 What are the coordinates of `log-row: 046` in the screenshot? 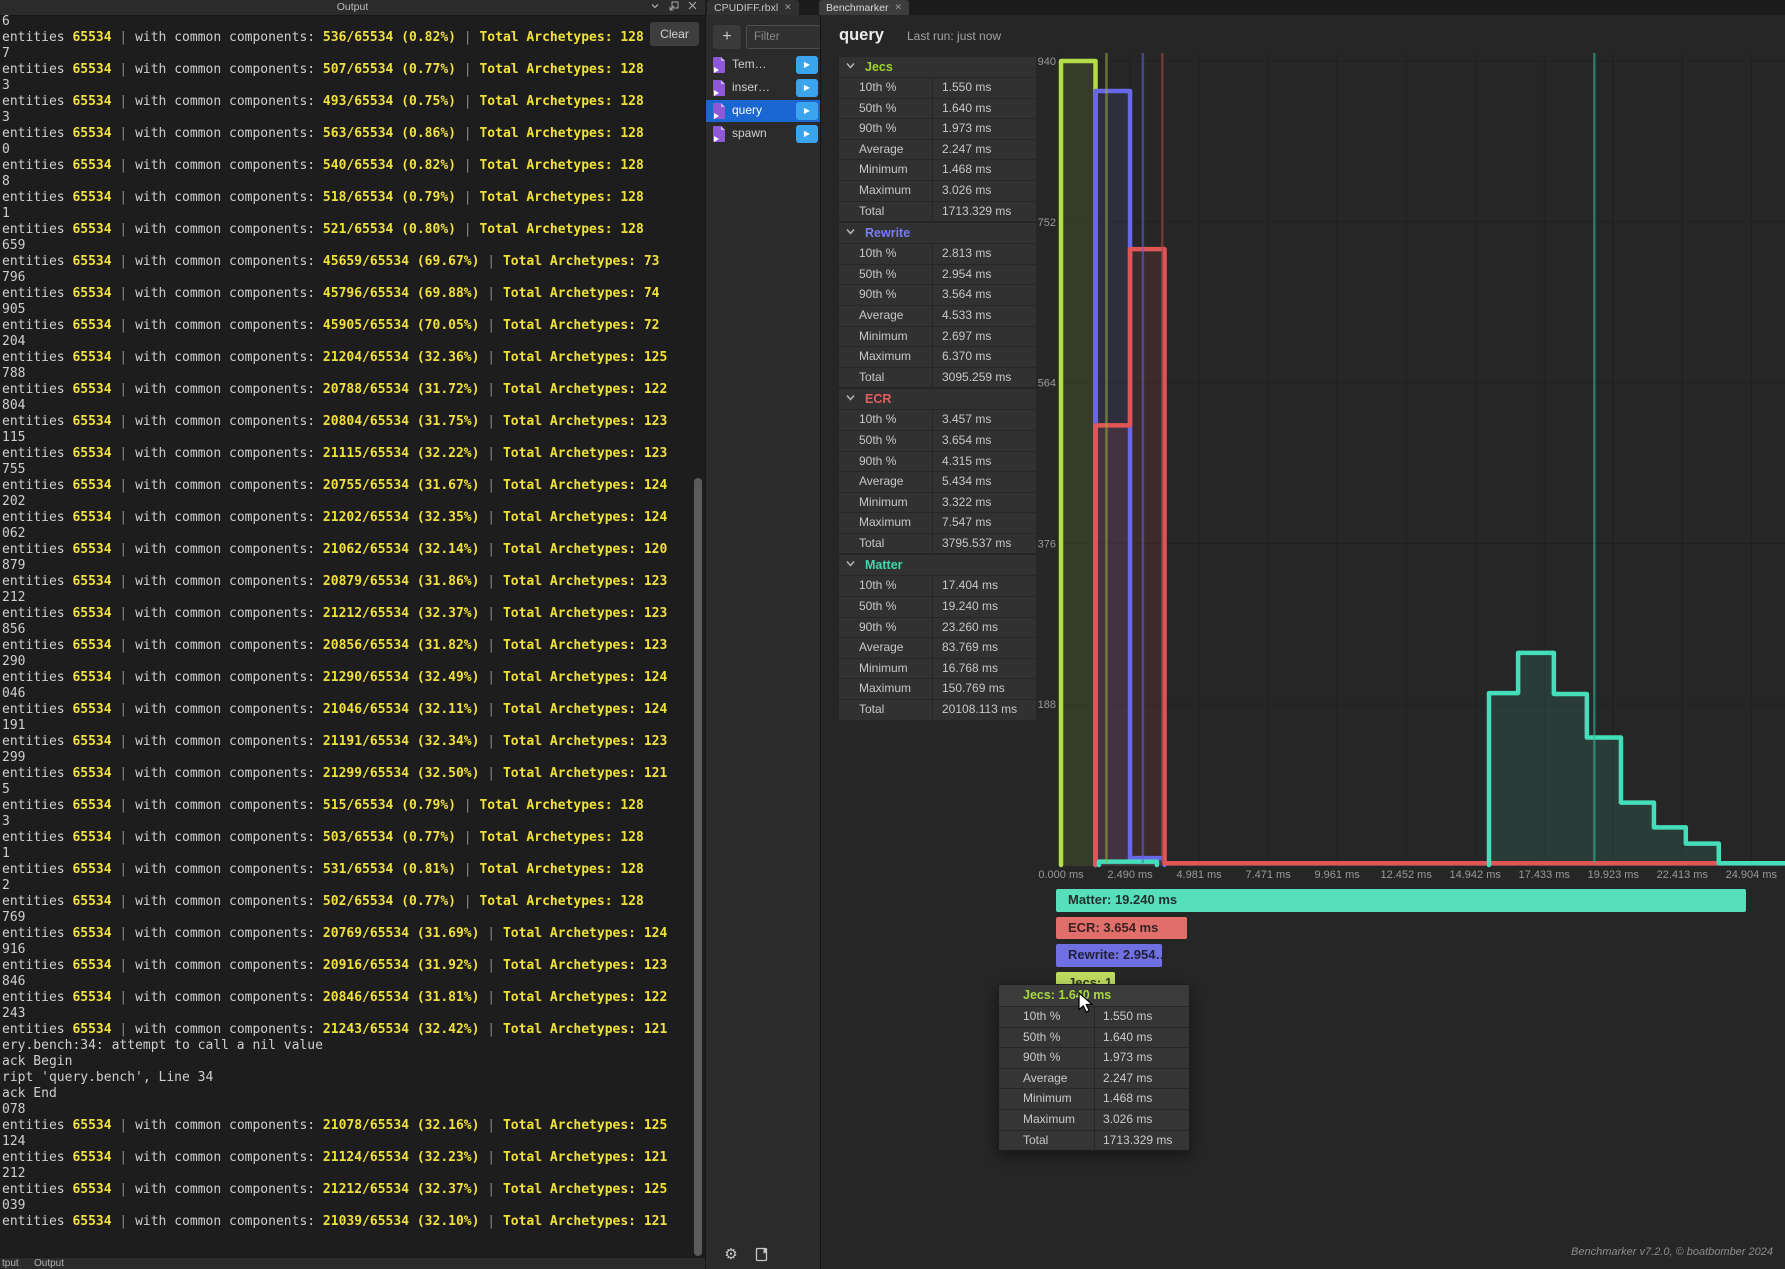 It's located at (14, 693).